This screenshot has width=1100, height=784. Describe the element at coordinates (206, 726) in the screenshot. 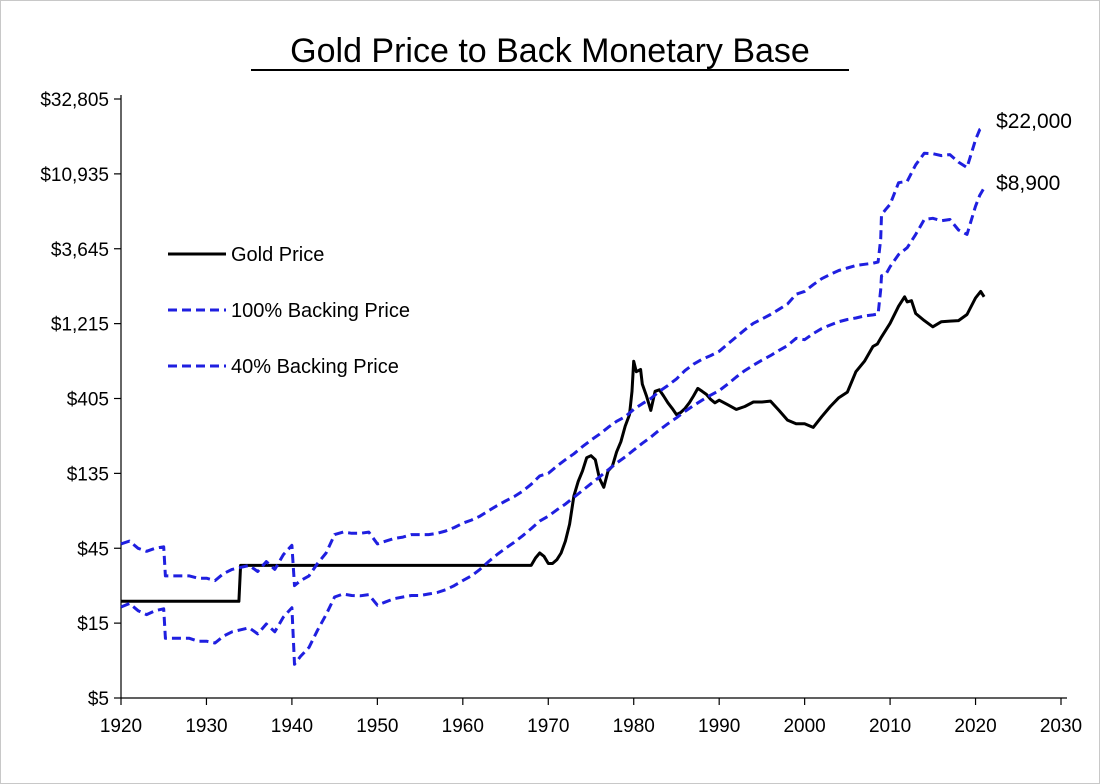

I see `x-tick-label: 1930` at that location.